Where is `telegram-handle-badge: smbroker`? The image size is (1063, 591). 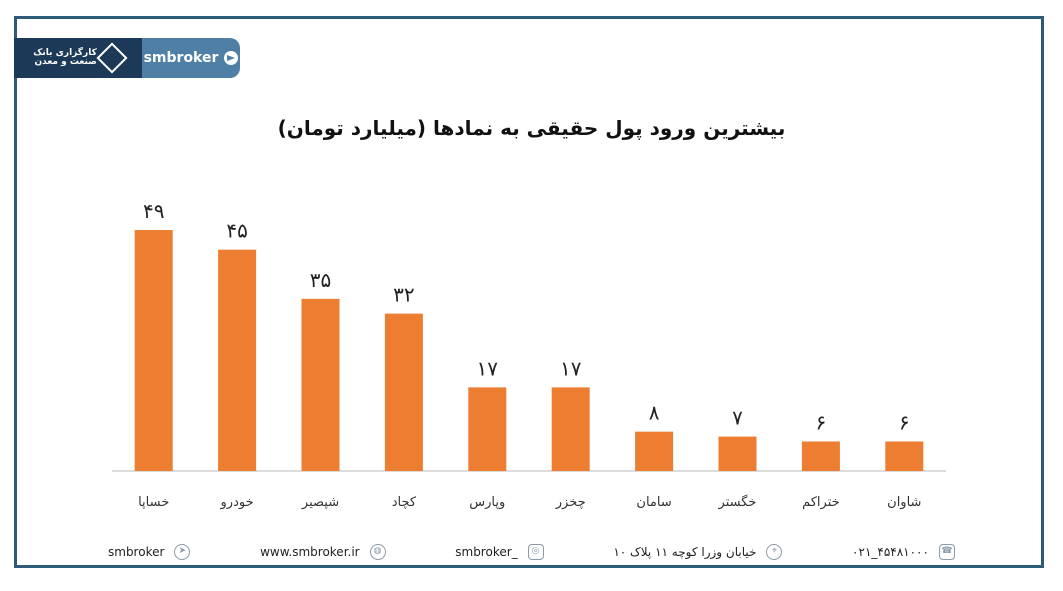
telegram-handle-badge: smbroker is located at coordinates (191, 58).